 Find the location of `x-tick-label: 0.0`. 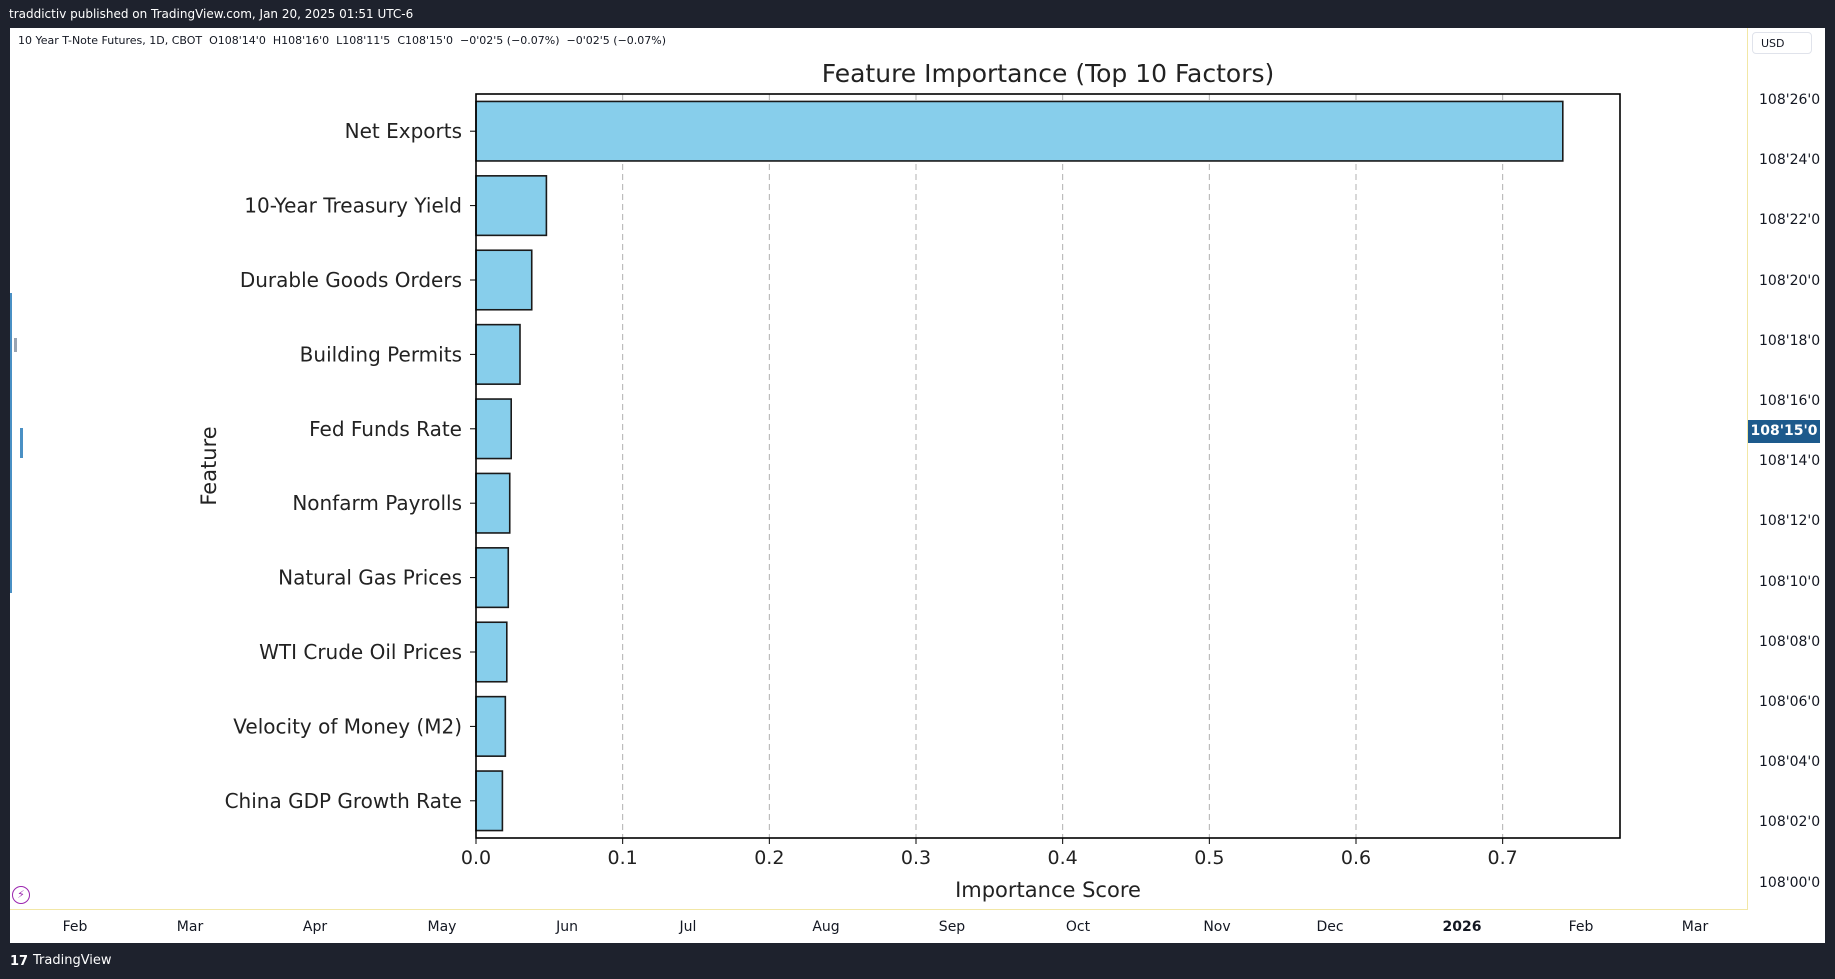

x-tick-label: 0.0 is located at coordinates (476, 858).